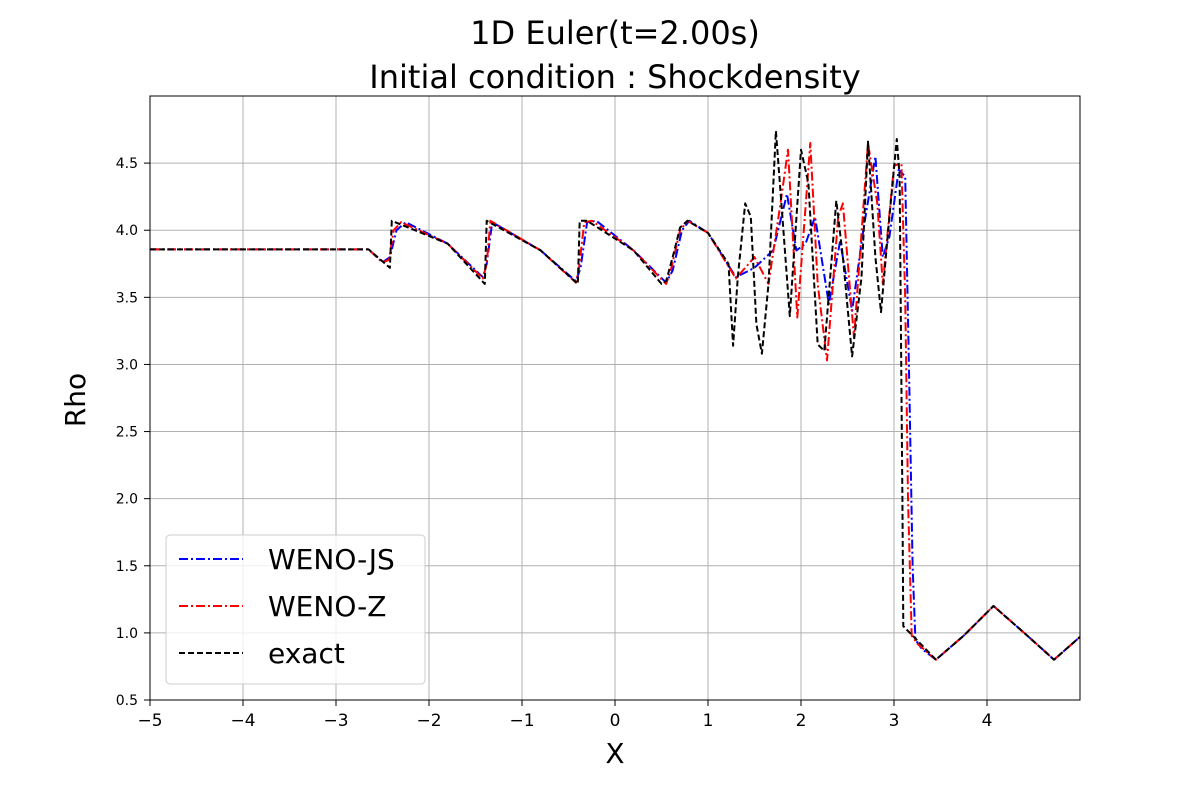 The image size is (1200, 805). Describe the element at coordinates (75, 400) in the screenshot. I see `y-axis-label: Rho` at that location.